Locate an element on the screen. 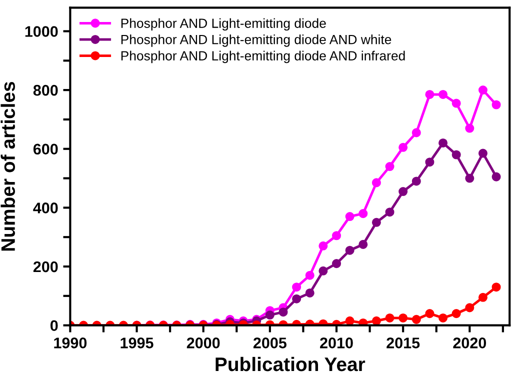 This screenshot has height=385, width=520. y-tick-label: 600 is located at coordinates (45, 149).